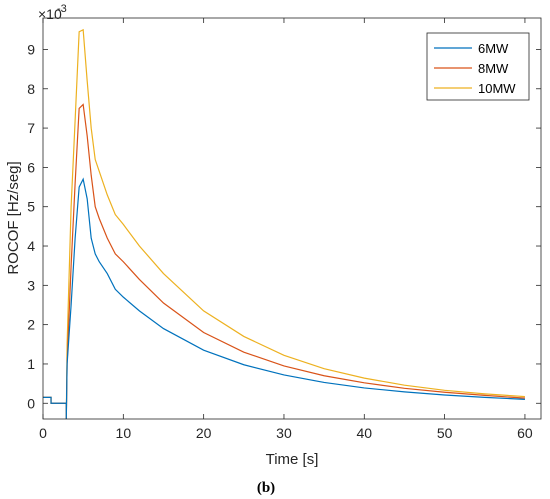 This screenshot has width=550, height=499. I want to click on x-tick-label: 20, so click(204, 433).